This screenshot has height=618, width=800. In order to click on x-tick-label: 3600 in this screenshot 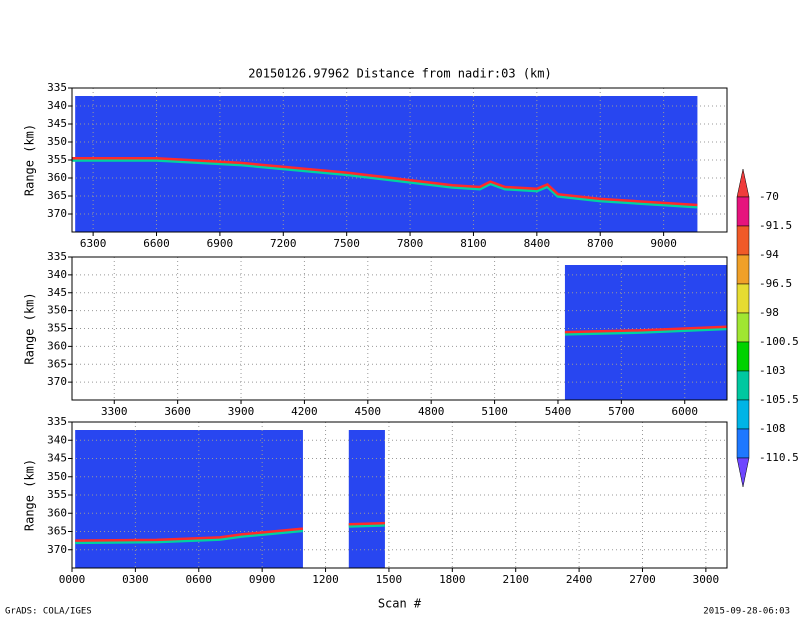, I will do `click(177, 411)`.